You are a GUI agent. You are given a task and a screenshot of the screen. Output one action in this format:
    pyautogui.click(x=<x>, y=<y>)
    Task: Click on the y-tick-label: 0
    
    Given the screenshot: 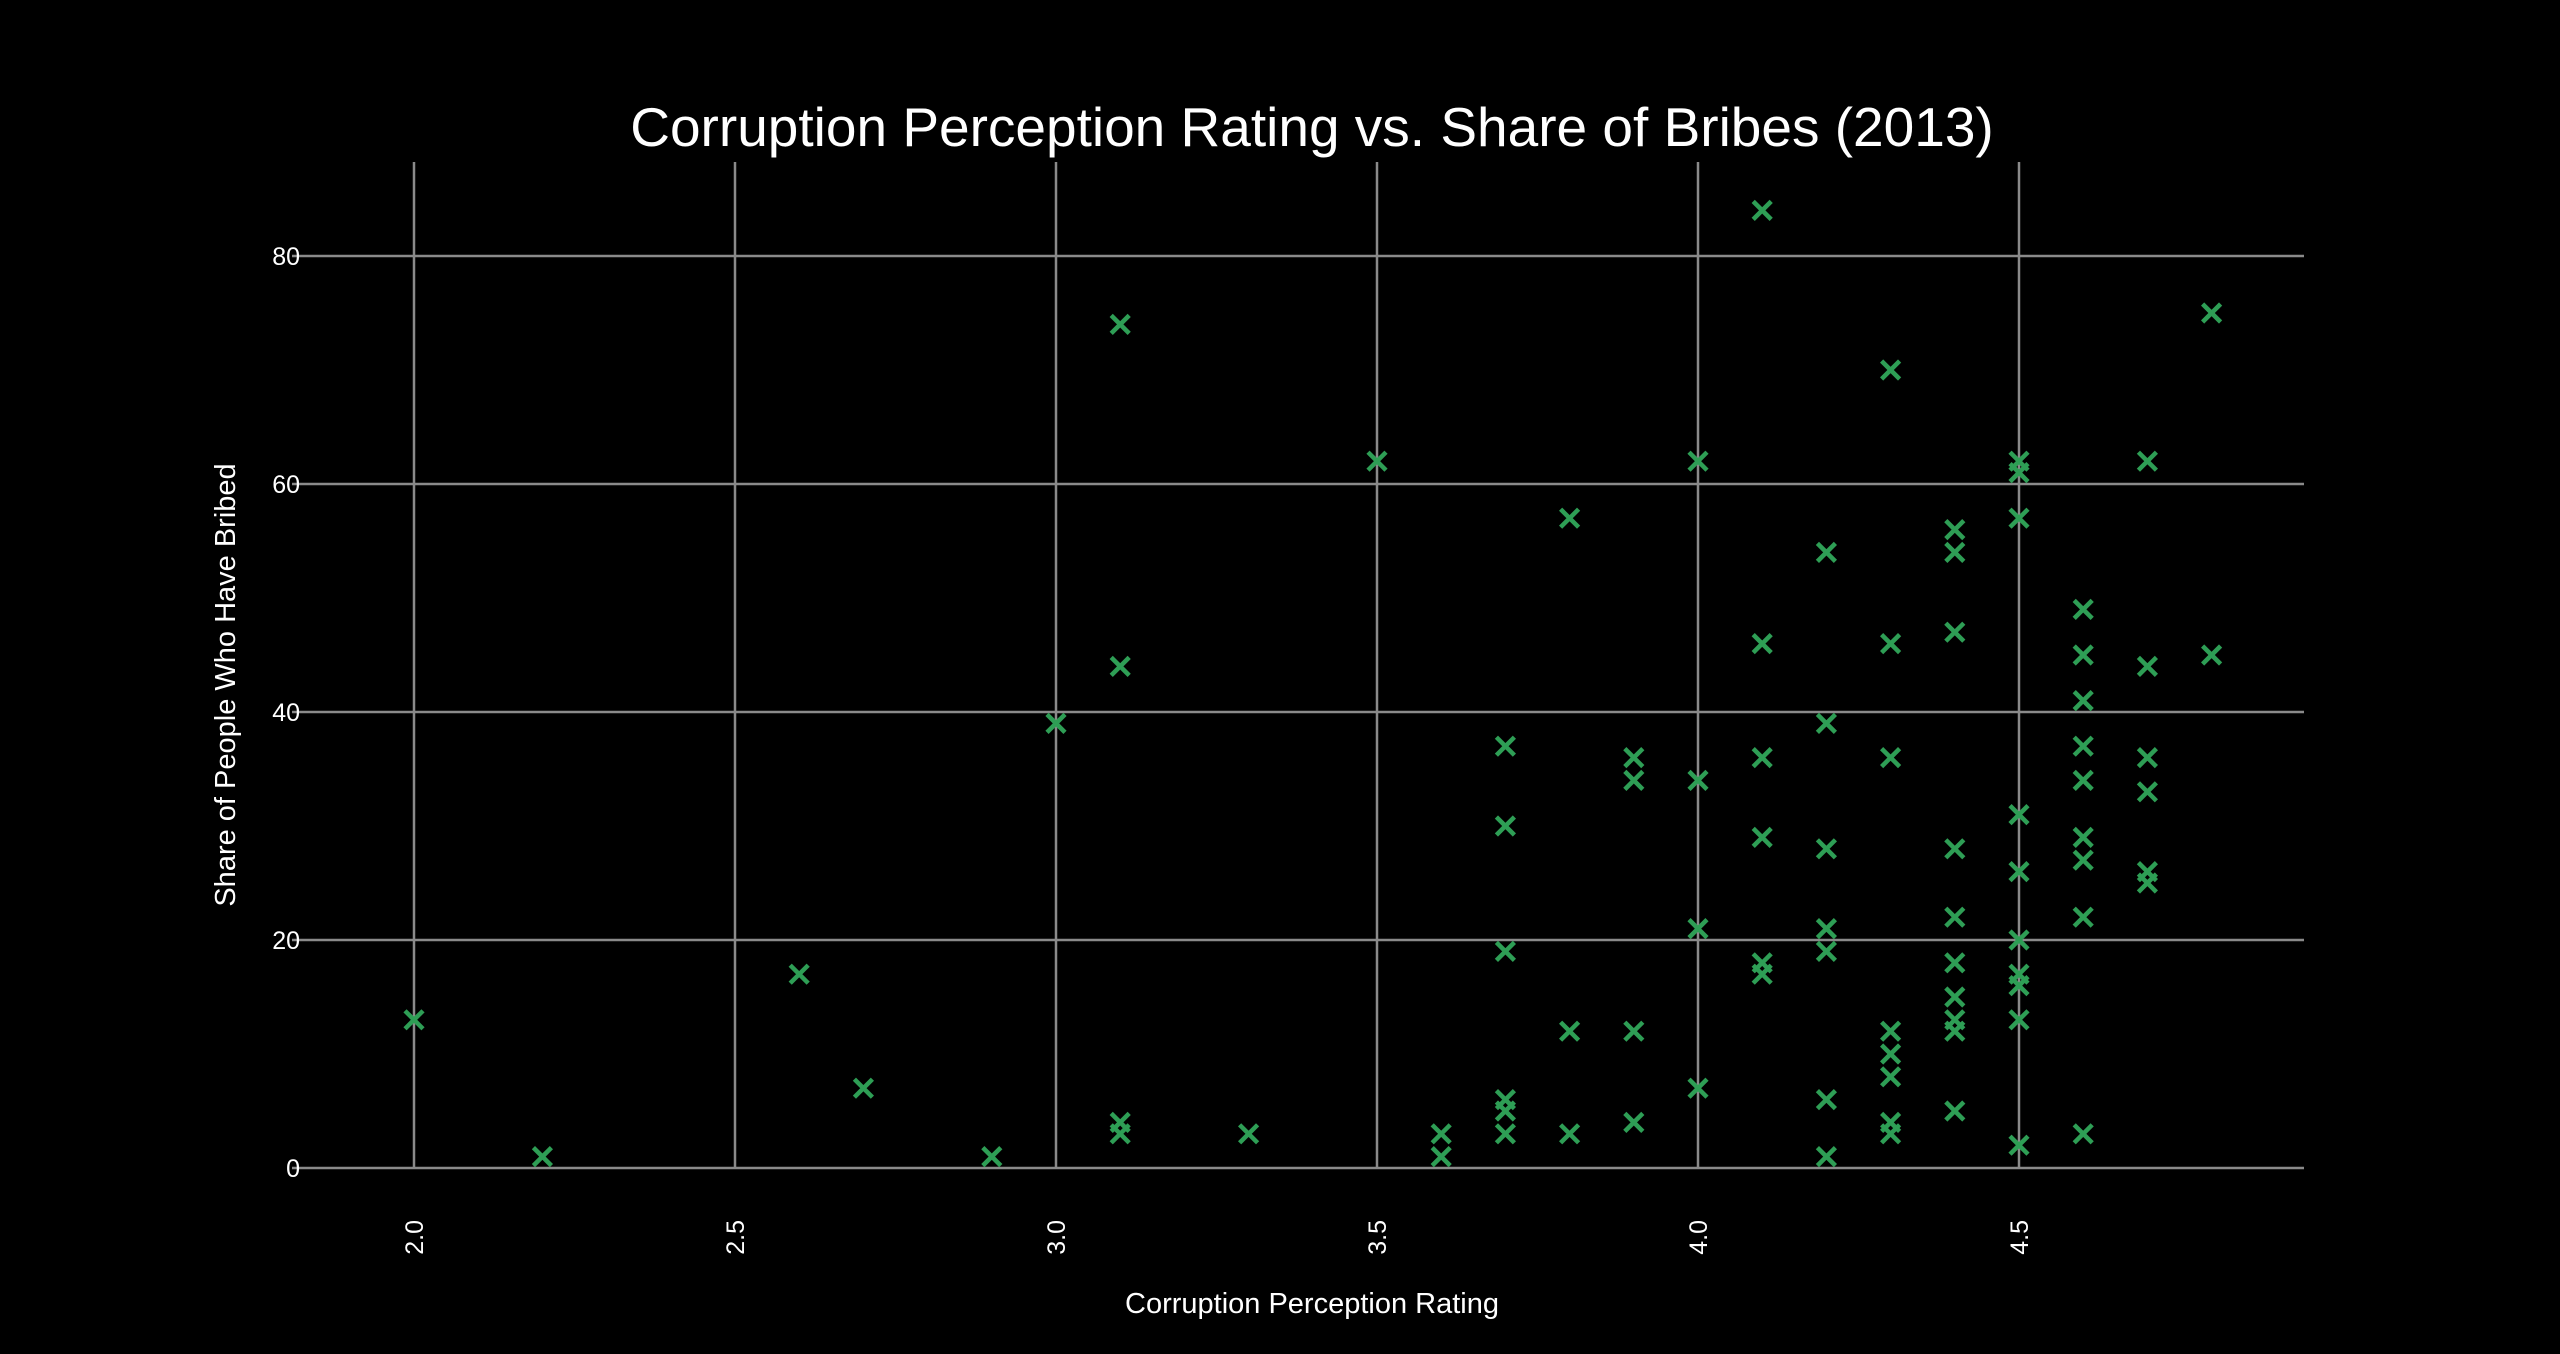 What is the action you would take?
    pyautogui.click(x=293, y=1169)
    